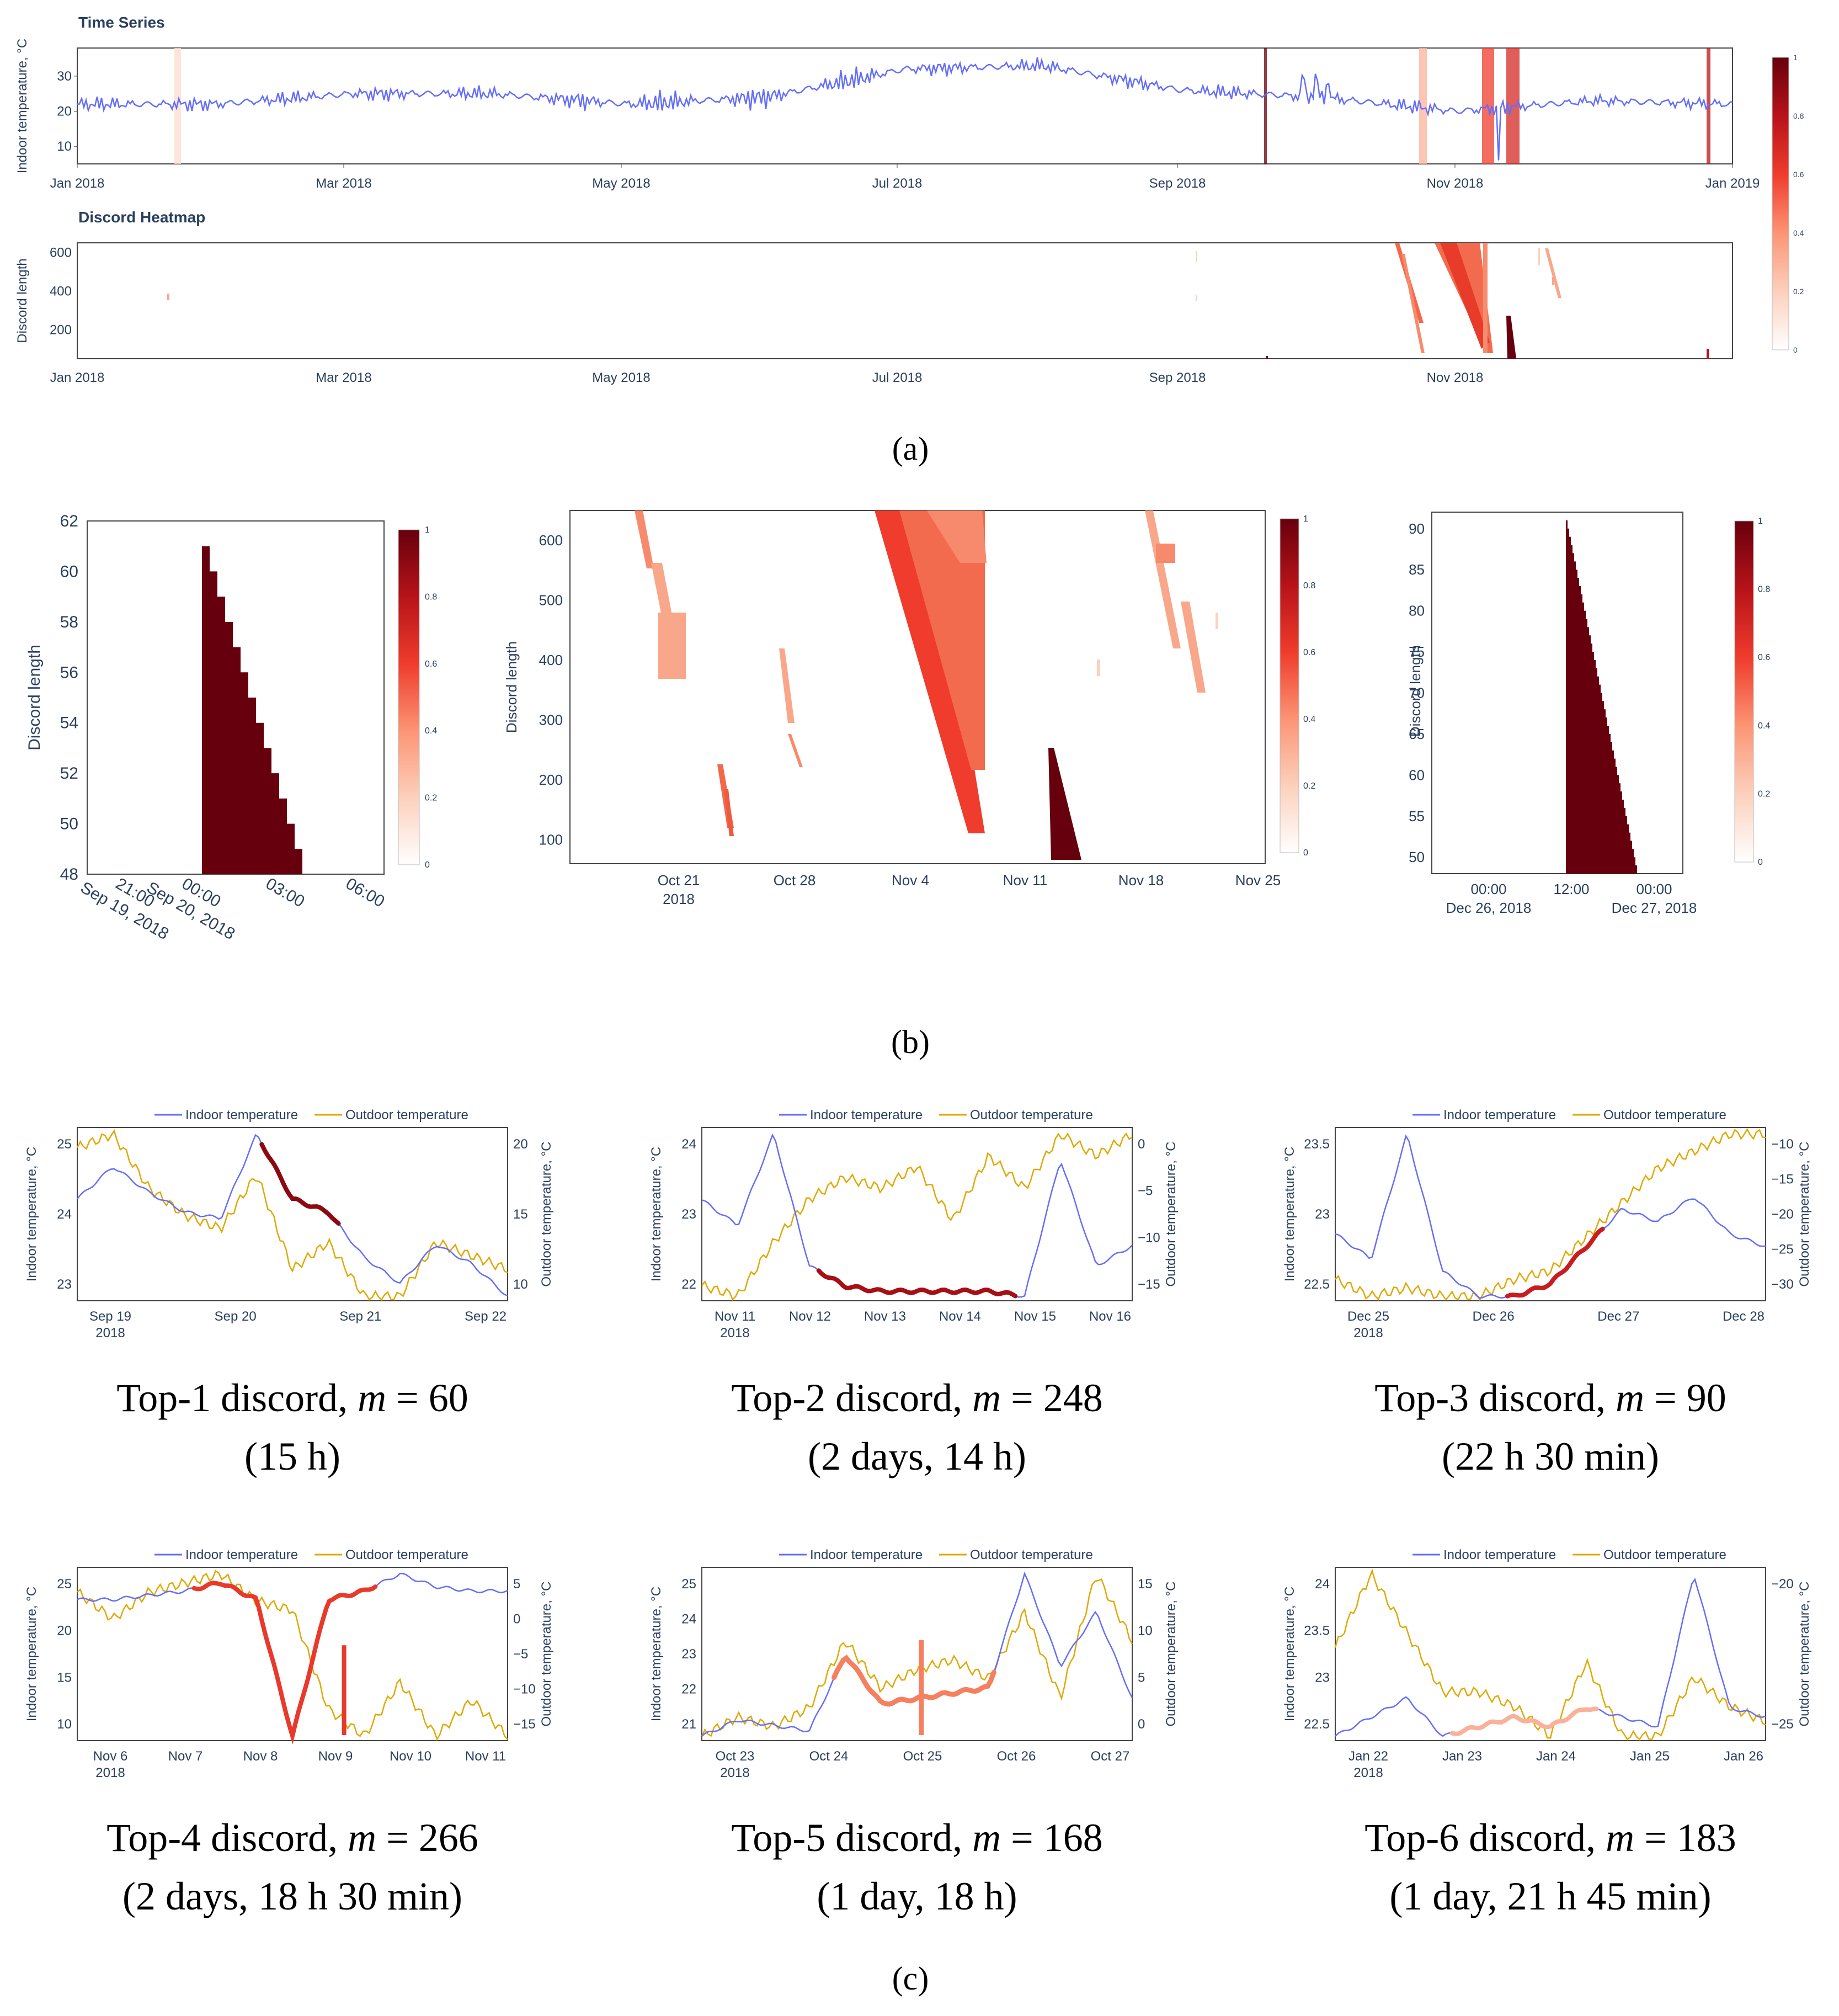 Image resolution: width=1839 pixels, height=2016 pixels. I want to click on heatmap-title: Discord Heatmap, so click(141, 217).